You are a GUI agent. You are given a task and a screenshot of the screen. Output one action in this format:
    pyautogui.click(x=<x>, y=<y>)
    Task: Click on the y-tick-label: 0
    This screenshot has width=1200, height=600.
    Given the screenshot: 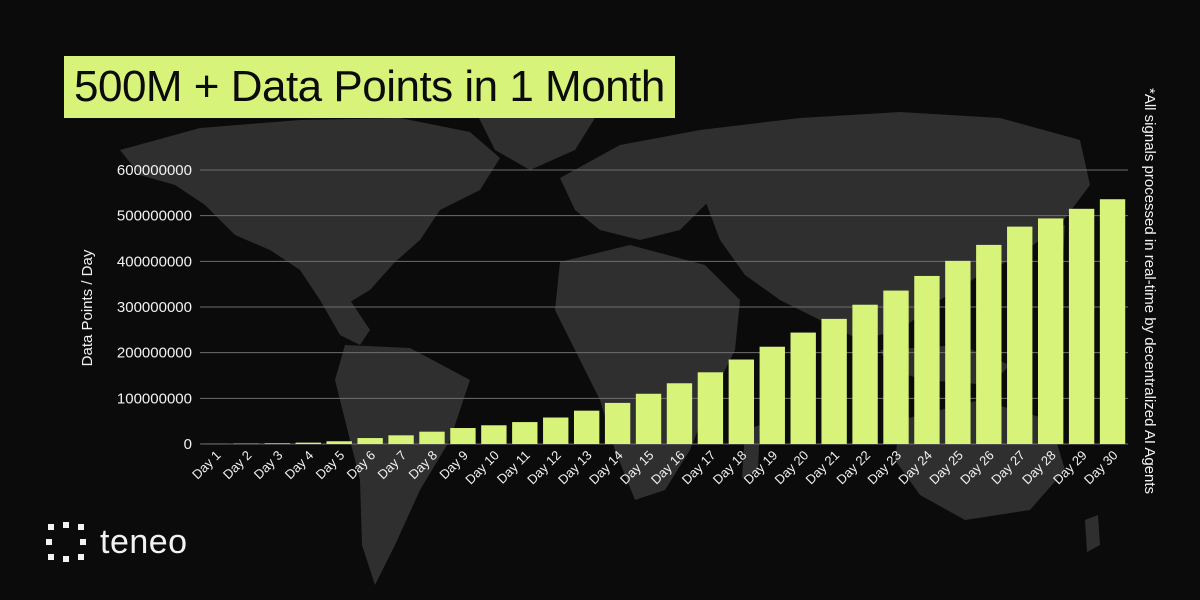 What is the action you would take?
    pyautogui.click(x=188, y=444)
    